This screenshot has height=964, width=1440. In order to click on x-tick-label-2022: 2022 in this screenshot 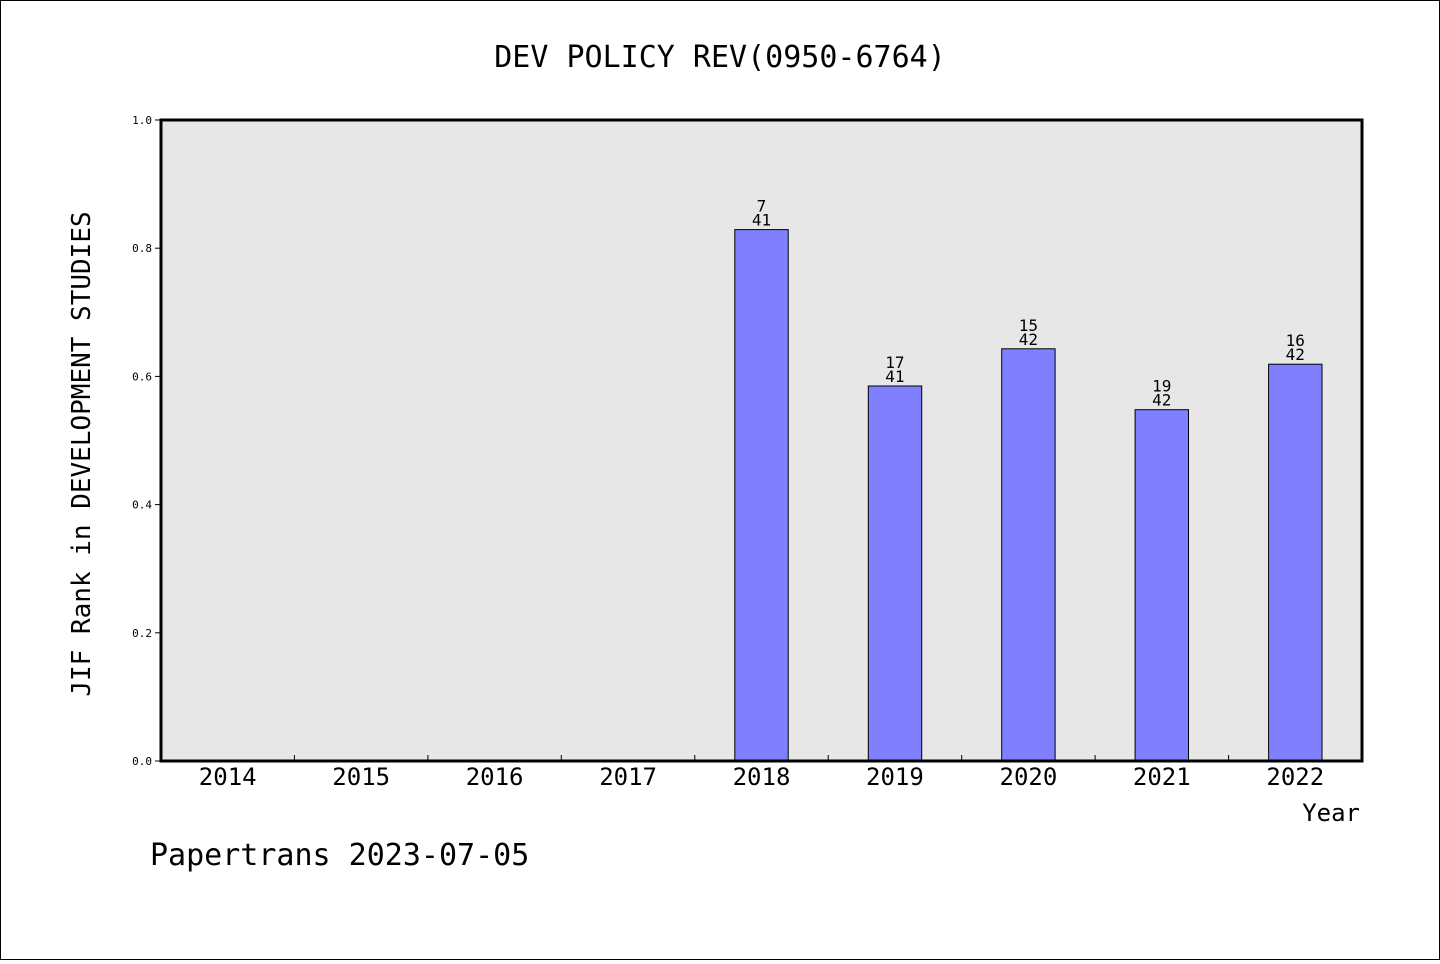, I will do `click(1295, 777)`.